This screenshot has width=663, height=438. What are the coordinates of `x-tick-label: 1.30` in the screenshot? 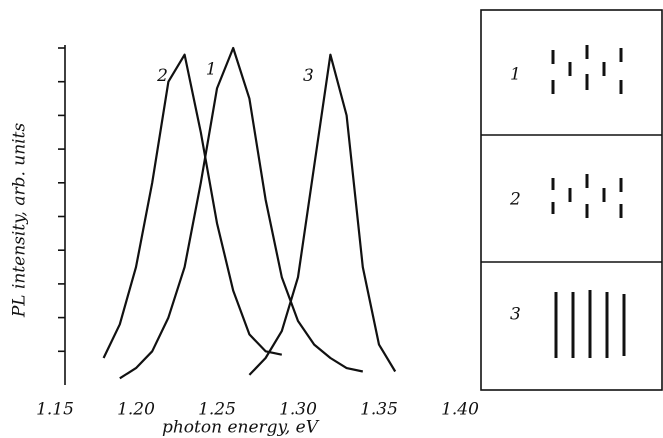 It's located at (298, 410).